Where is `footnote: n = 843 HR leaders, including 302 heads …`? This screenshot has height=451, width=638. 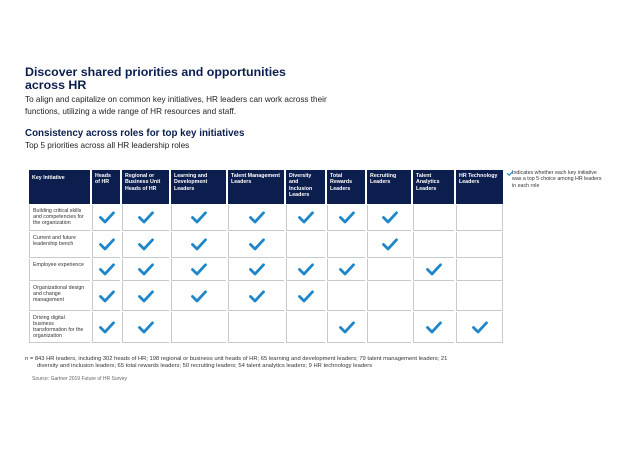
footnote: n = 843 HR leaders, including 302 heads … is located at coordinates (305, 363).